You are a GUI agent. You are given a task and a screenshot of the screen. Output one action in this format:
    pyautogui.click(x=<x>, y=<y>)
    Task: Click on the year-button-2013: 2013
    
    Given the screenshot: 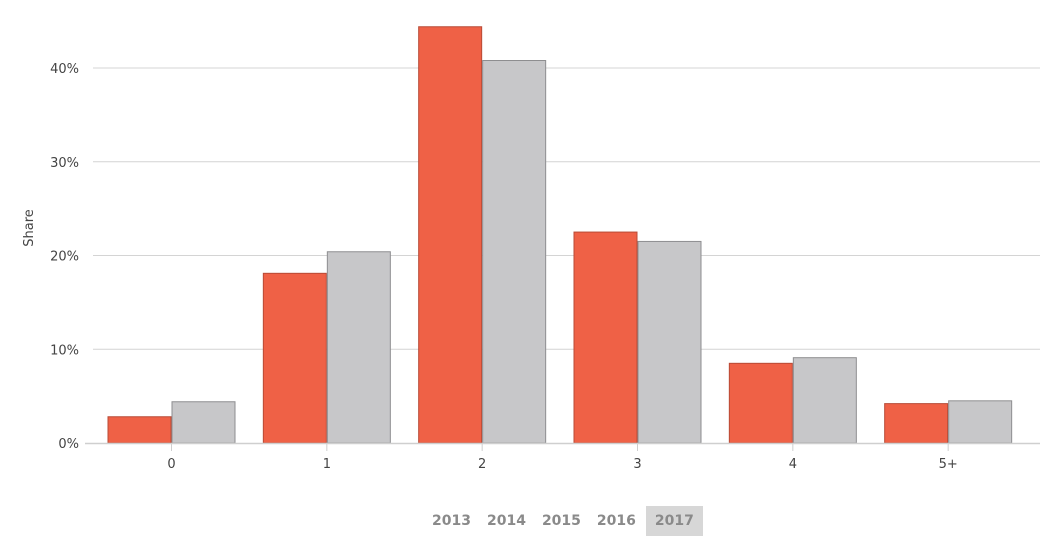 What is the action you would take?
    pyautogui.click(x=451, y=521)
    